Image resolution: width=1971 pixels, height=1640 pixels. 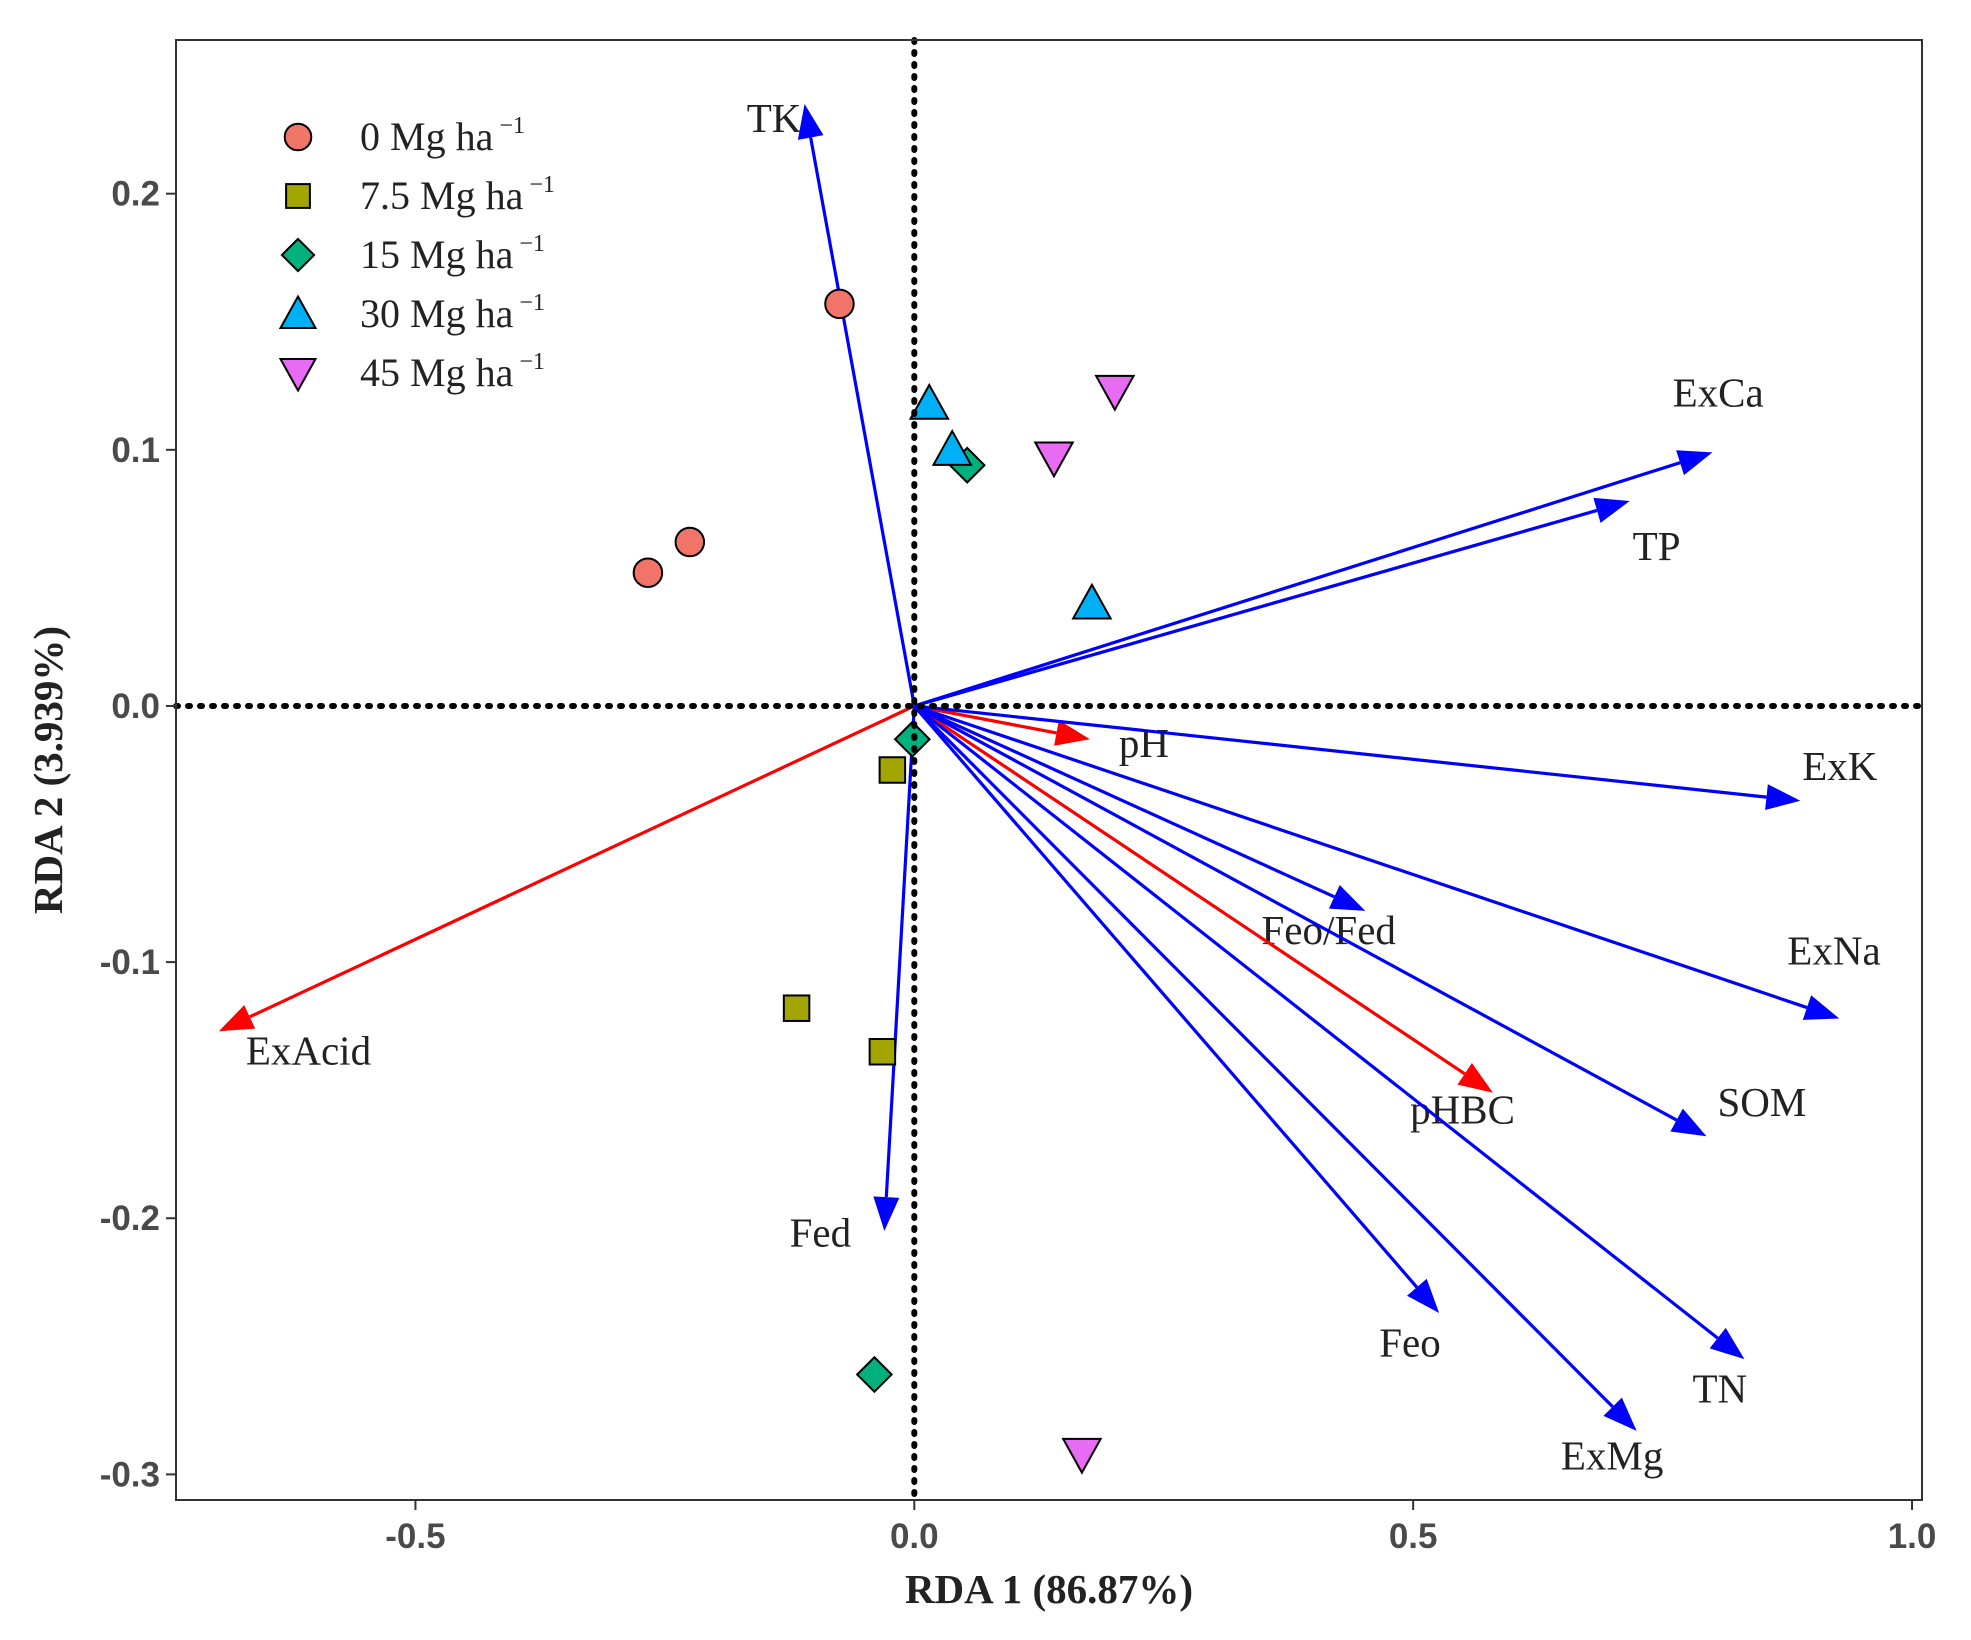 I want to click on legend-item: 0 Mg ha −1, so click(x=404, y=136).